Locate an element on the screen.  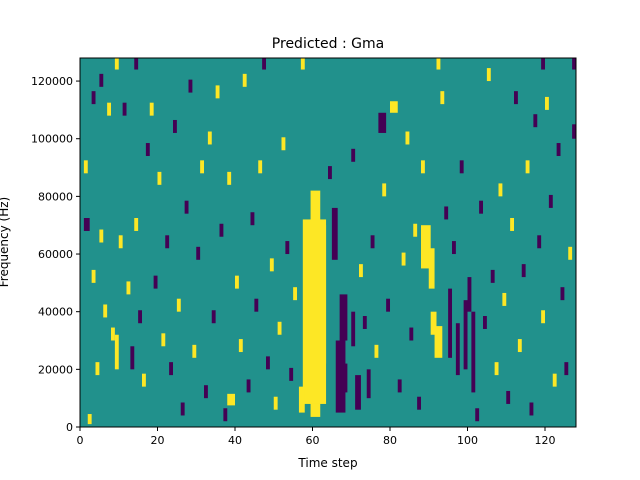
y-axis-label: Frequency (Hz) is located at coordinates (5, 242).